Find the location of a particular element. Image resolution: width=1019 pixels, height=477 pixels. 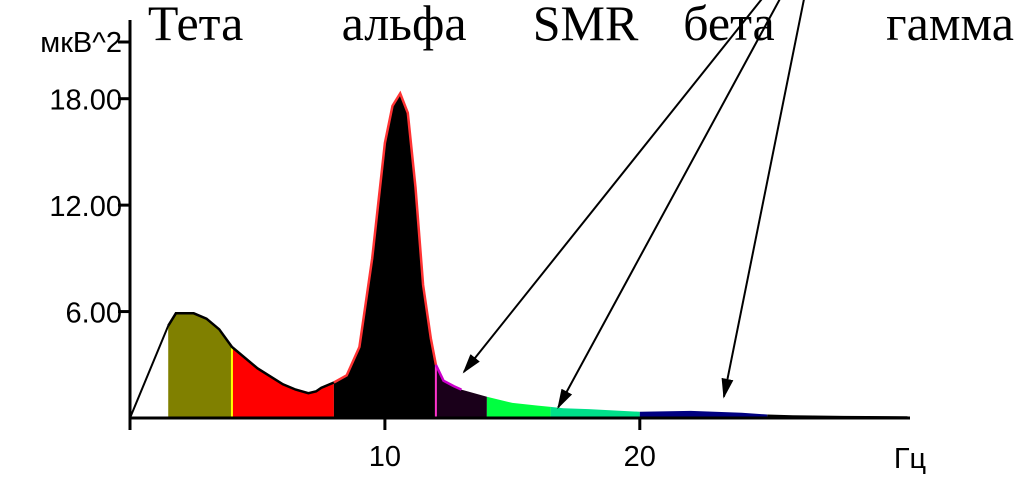

y-axis-label: мкВ^2 is located at coordinates (81, 43).